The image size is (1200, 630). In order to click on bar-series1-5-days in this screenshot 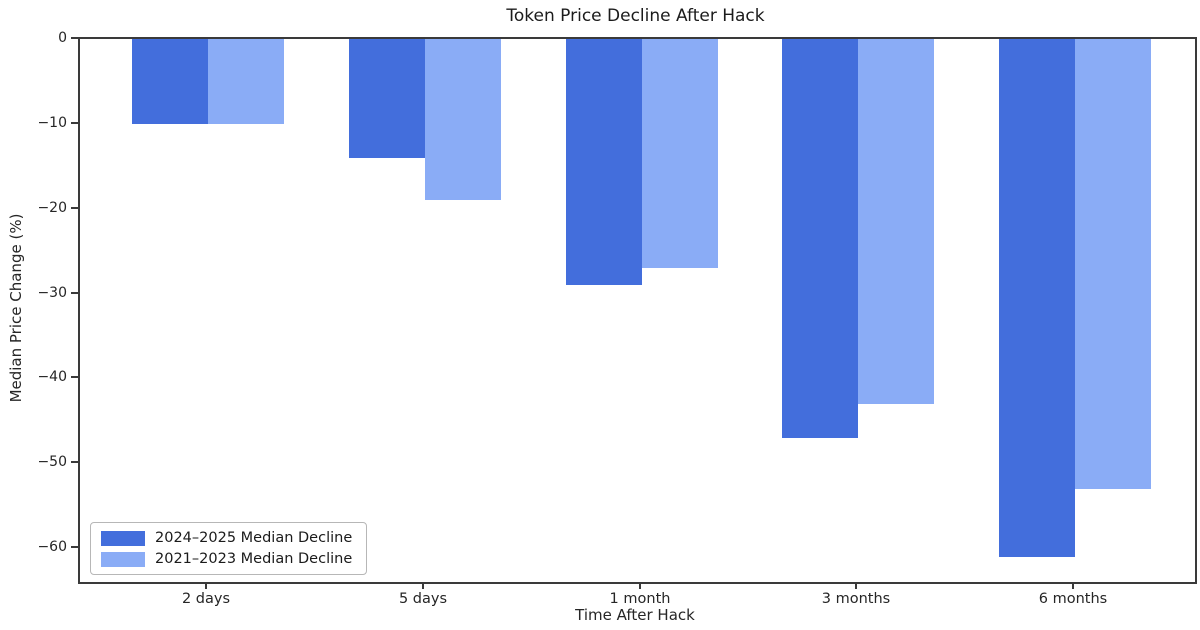, I will do `click(387, 98)`.